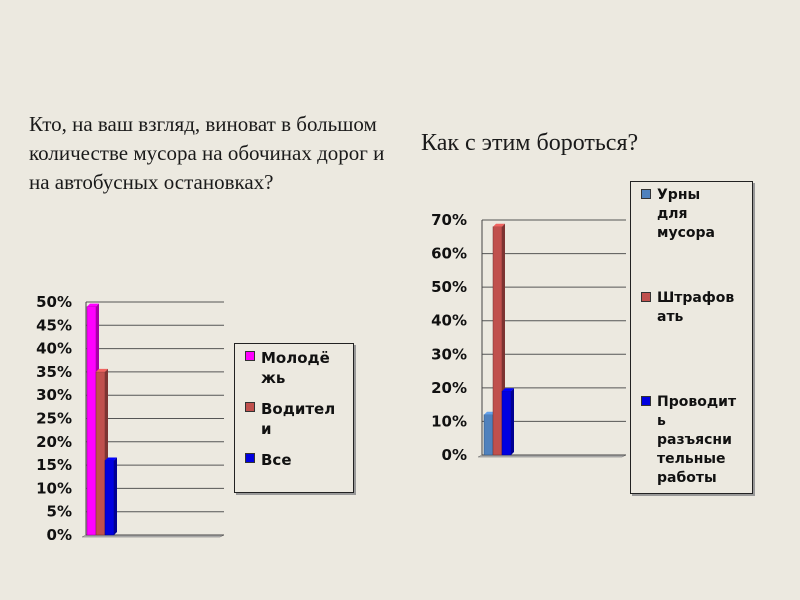  What do you see at coordinates (273, 378) in the screenshot?
I see `legend-label-line: жь` at bounding box center [273, 378].